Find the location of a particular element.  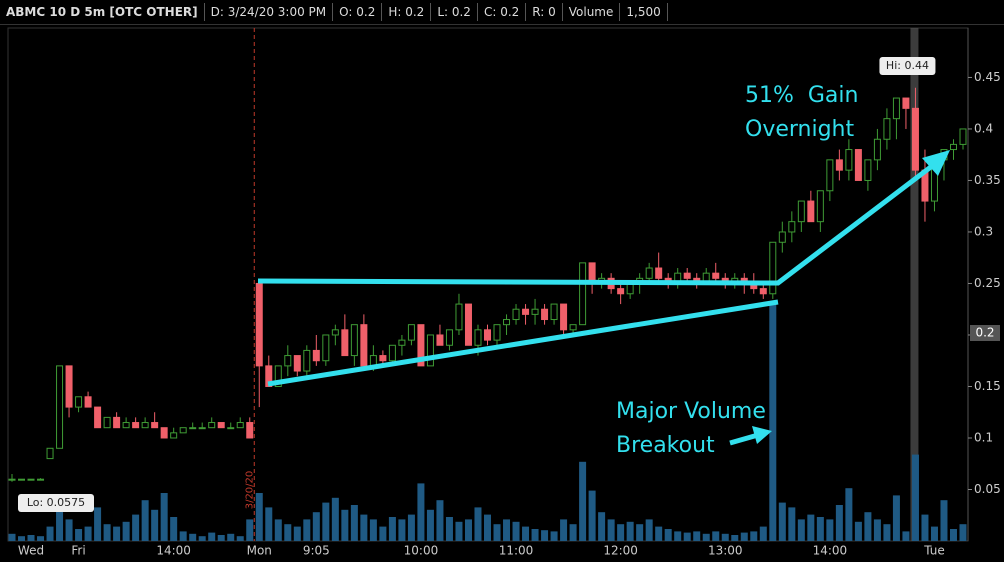

header-field: 1,500 is located at coordinates (644, 12).